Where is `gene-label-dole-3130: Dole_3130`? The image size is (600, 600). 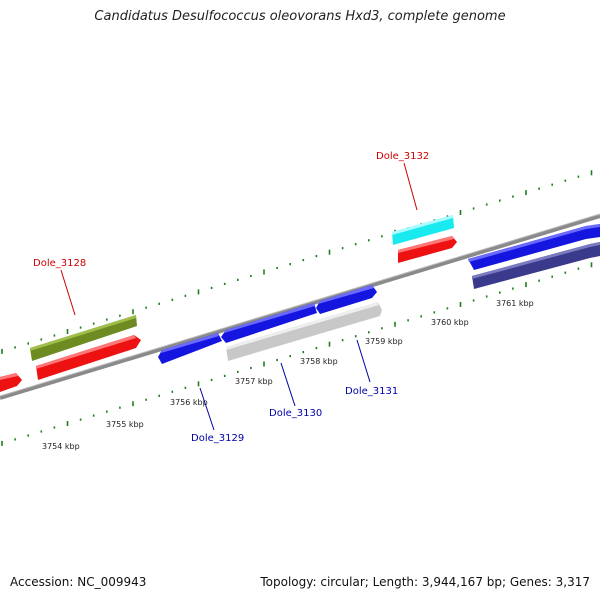 gene-label-dole-3130: Dole_3130 is located at coordinates (295, 413).